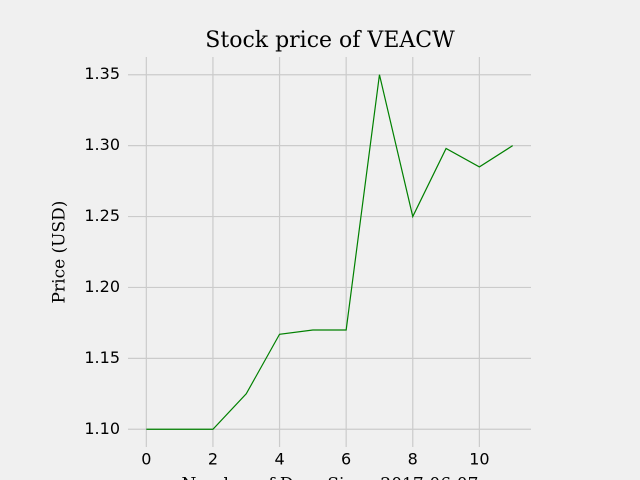 Image resolution: width=640 pixels, height=480 pixels. What do you see at coordinates (60, 252) in the screenshot?
I see `y-axis-label: Price (USD)` at bounding box center [60, 252].